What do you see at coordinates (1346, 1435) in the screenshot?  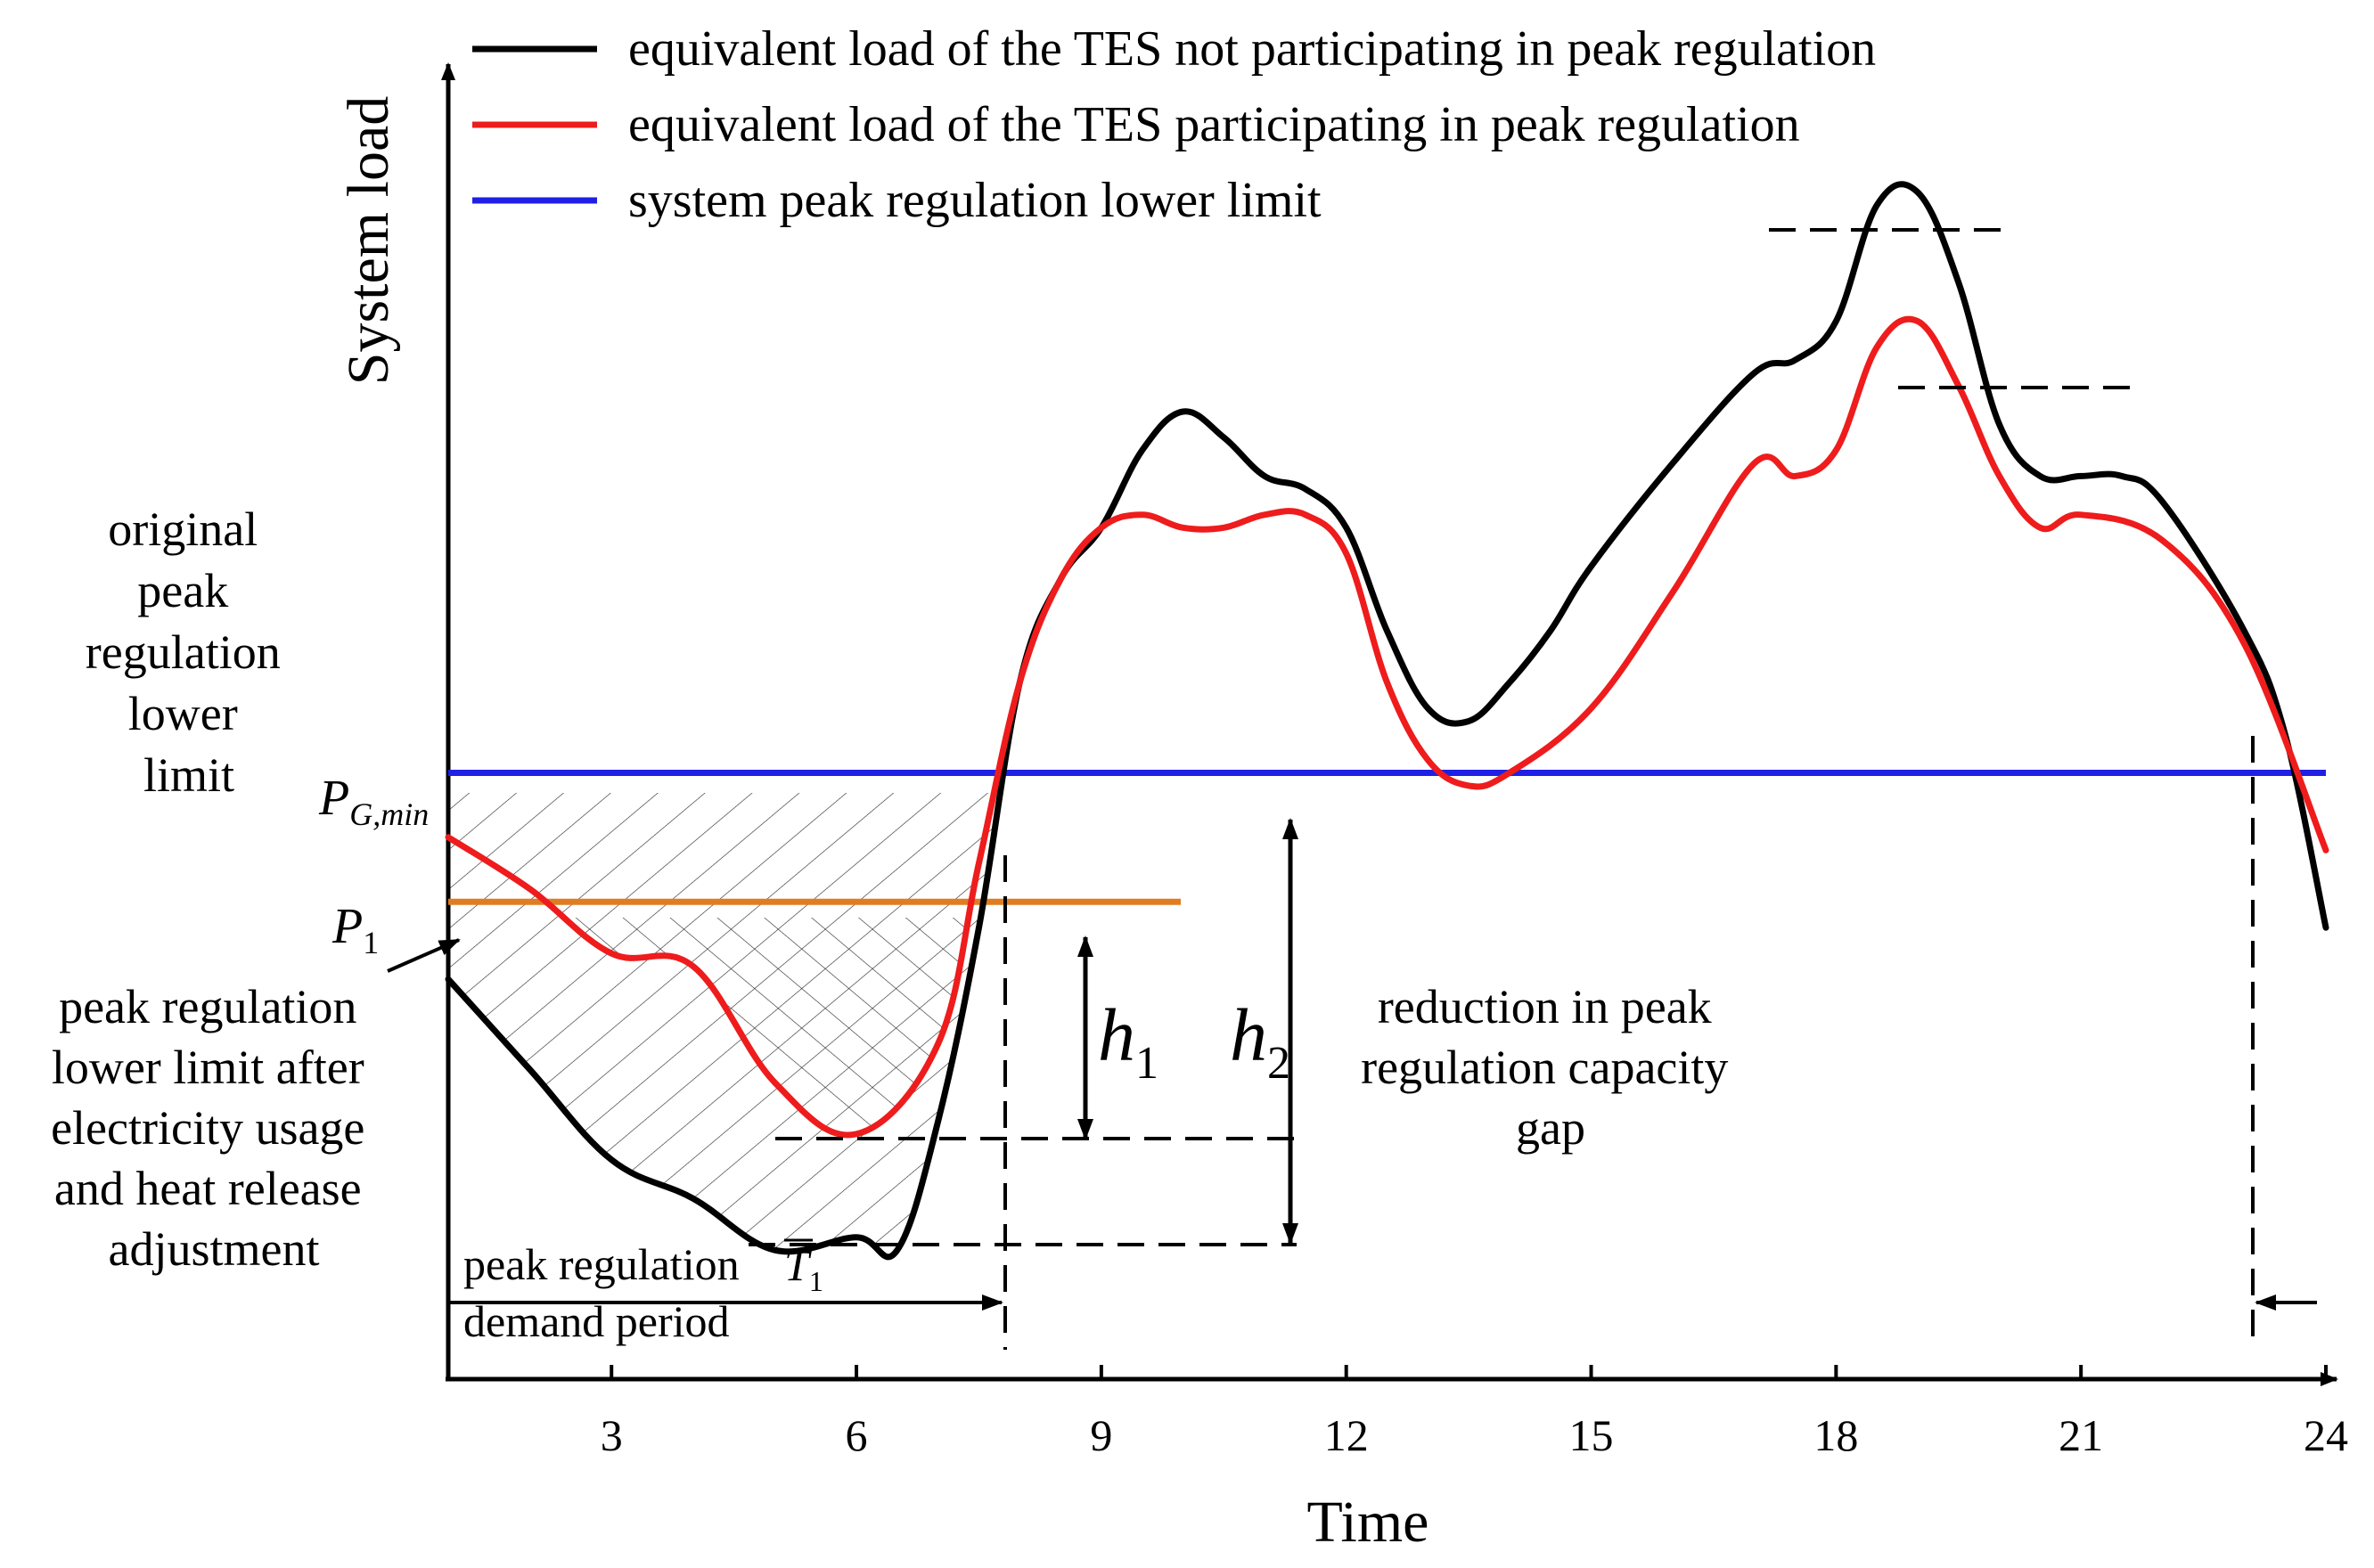 I see `x-tick-label: 12` at bounding box center [1346, 1435].